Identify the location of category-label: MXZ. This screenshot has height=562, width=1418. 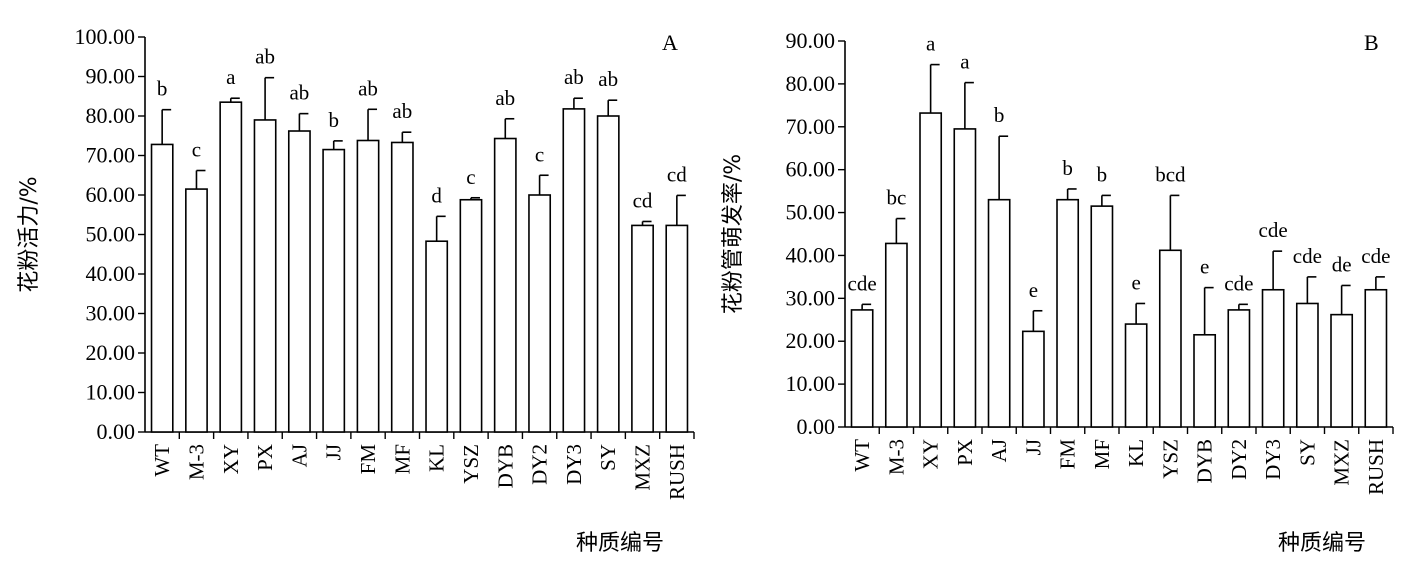
(643, 467).